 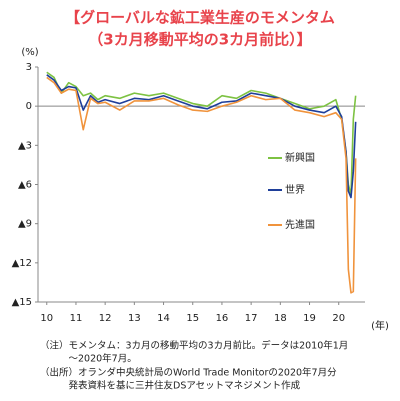 I want to click on y-unit: (%), so click(x=29, y=52).